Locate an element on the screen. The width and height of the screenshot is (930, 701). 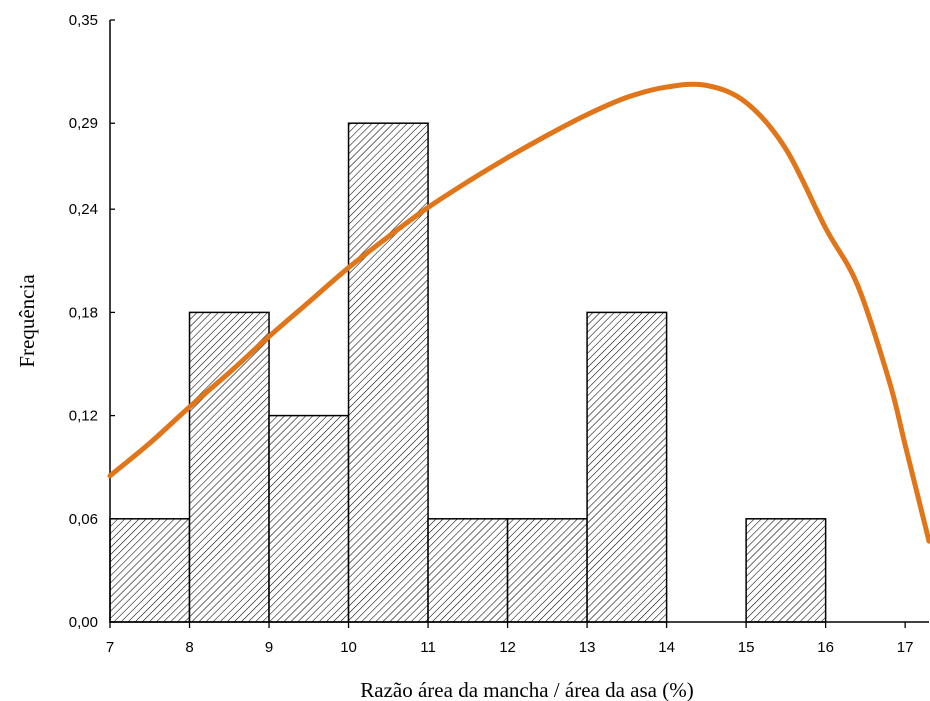
y-tick-label: 0,00 is located at coordinates (83, 622).